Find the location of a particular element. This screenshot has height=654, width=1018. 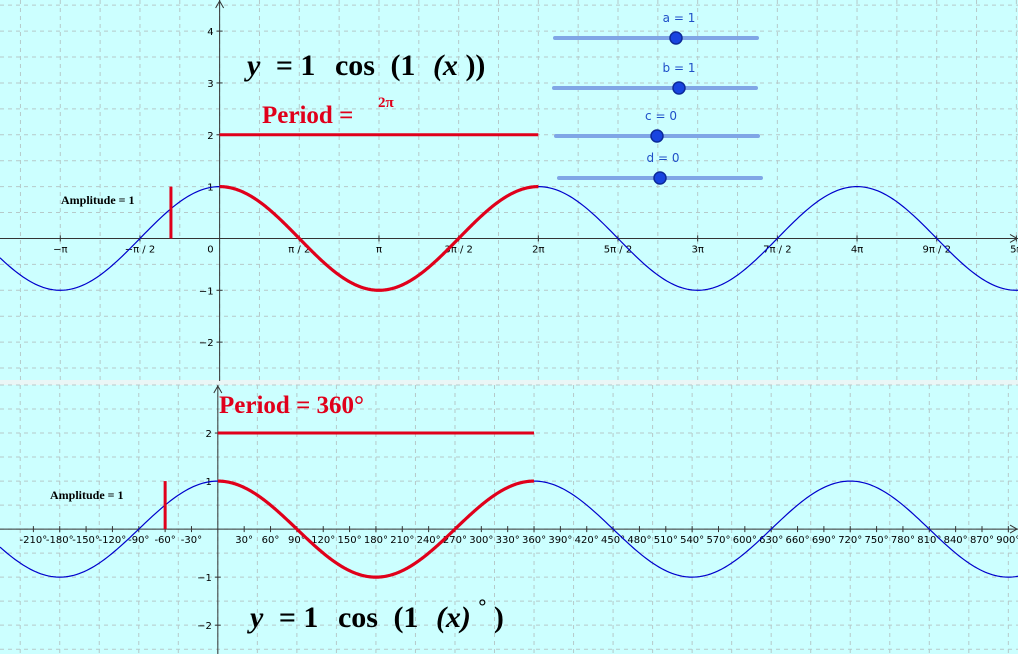

bottom-x-tick-label: 330° is located at coordinates (508, 540).